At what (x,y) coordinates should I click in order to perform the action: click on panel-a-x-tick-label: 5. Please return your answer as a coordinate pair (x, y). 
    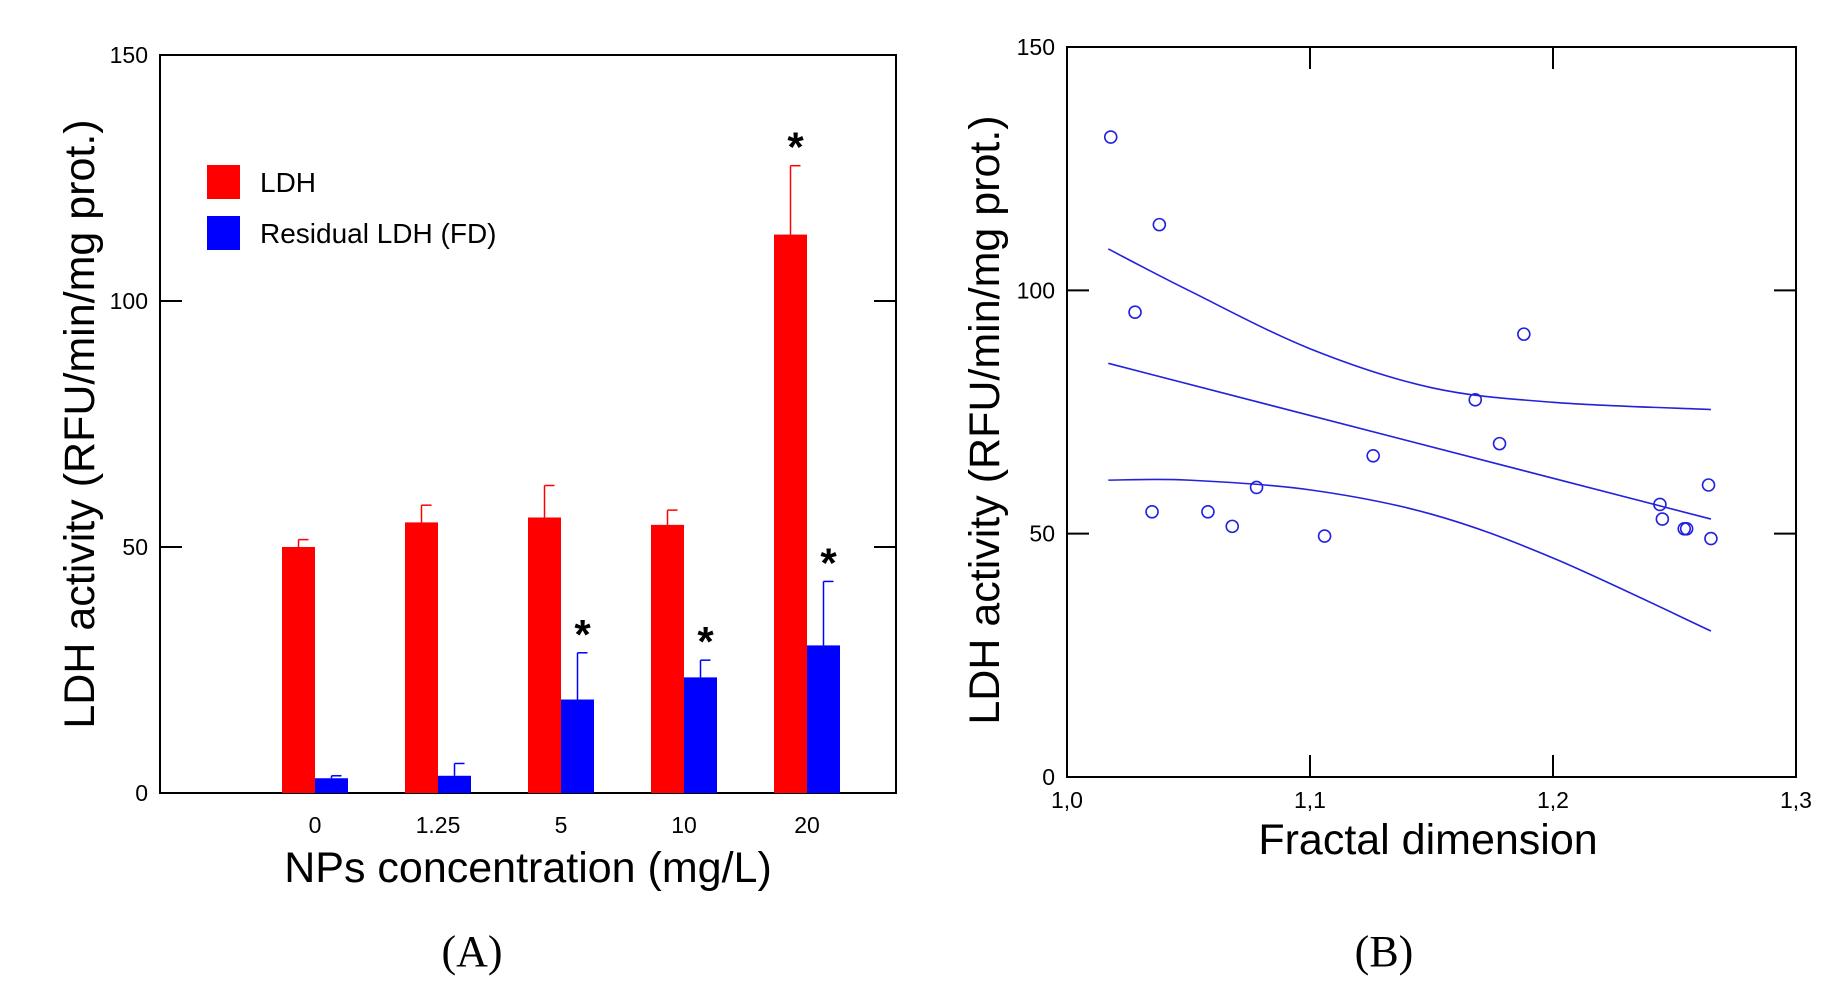
    Looking at the image, I should click on (561, 825).